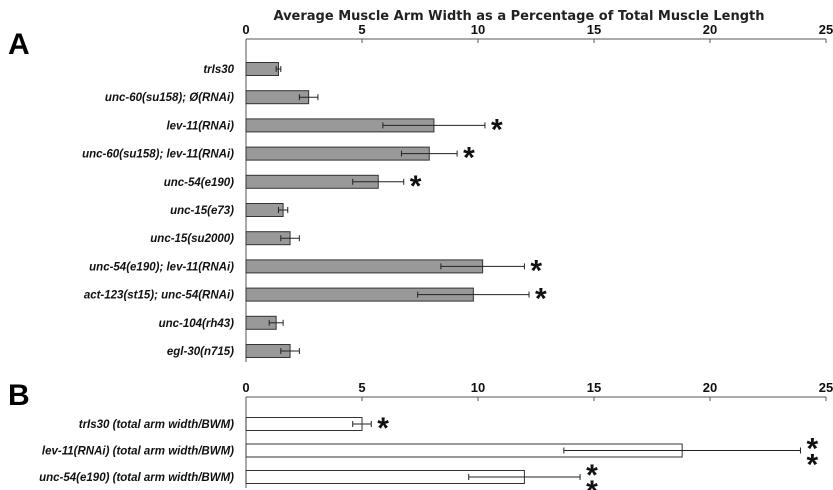 This screenshot has width=833, height=490. What do you see at coordinates (200, 126) in the screenshot?
I see `category-label-a: lev-11(RNAi)` at bounding box center [200, 126].